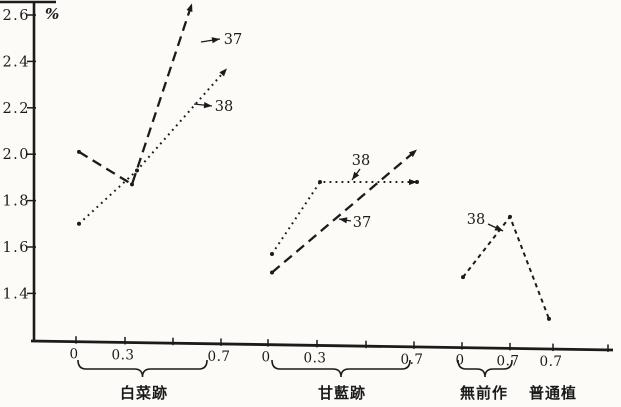  What do you see at coordinates (16, 294) in the screenshot?
I see `y-axis-tick-label: 1.4` at bounding box center [16, 294].